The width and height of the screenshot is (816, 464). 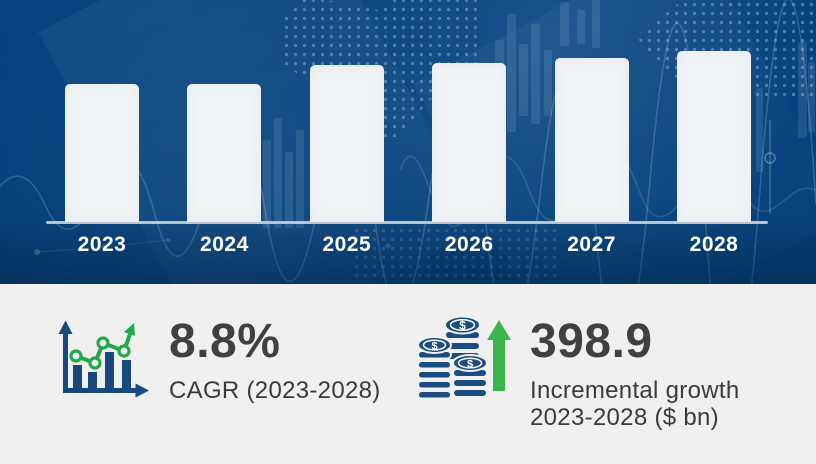 I want to click on year-label-2027: 2027, so click(x=591, y=244).